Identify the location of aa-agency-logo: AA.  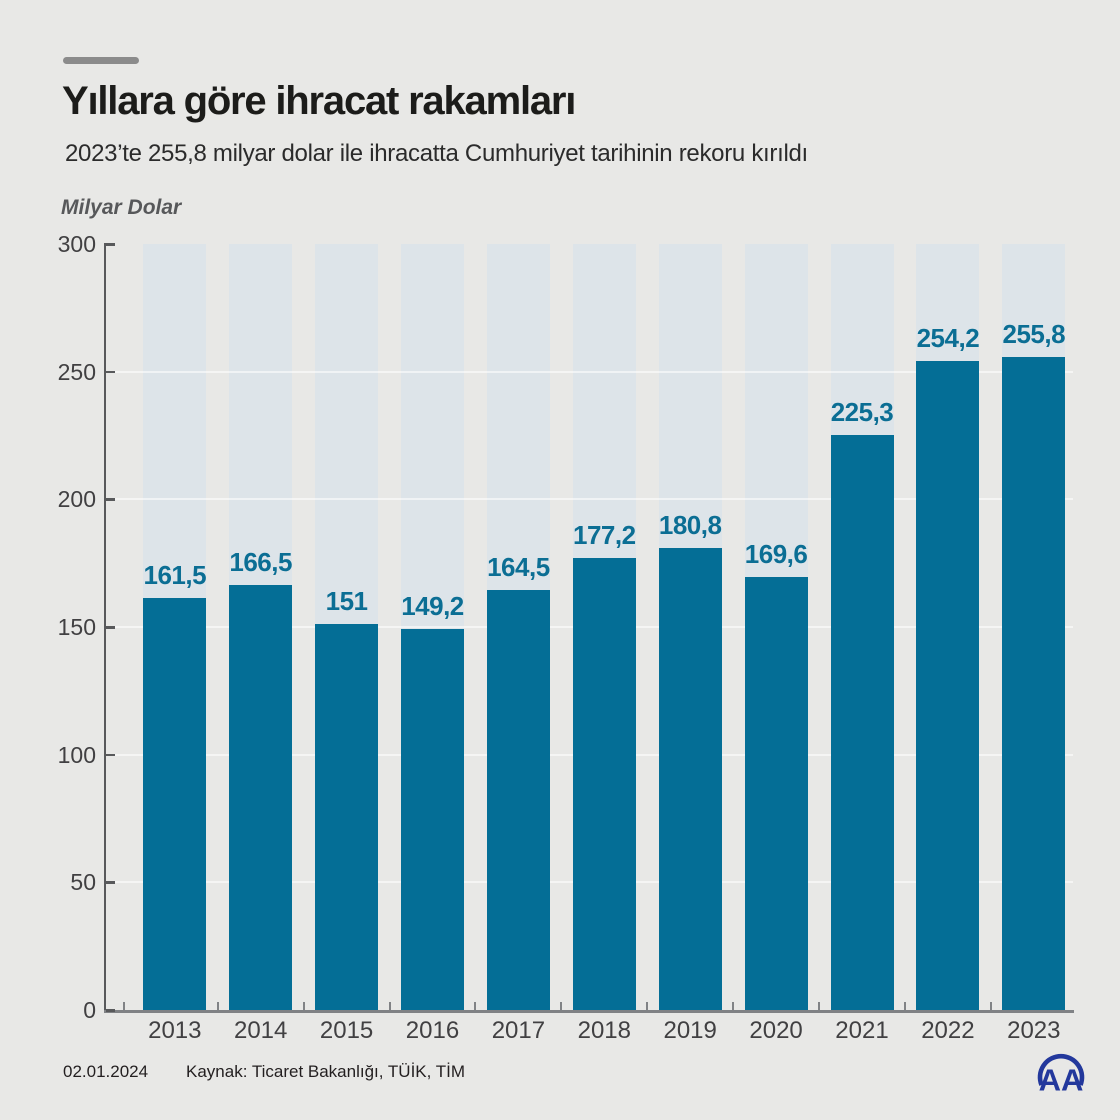
(1061, 1075).